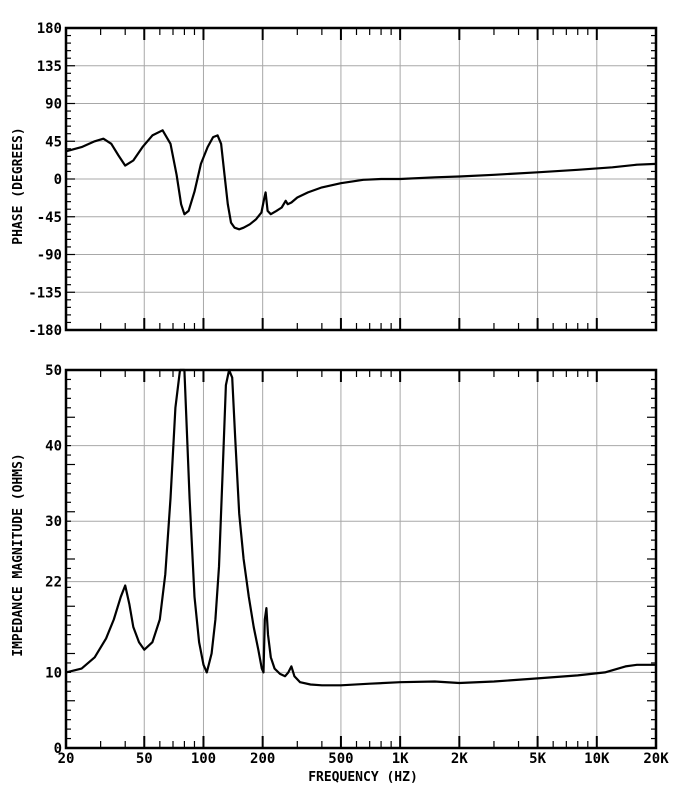  What do you see at coordinates (45, 293) in the screenshot?
I see `y-tick-label: -135` at bounding box center [45, 293].